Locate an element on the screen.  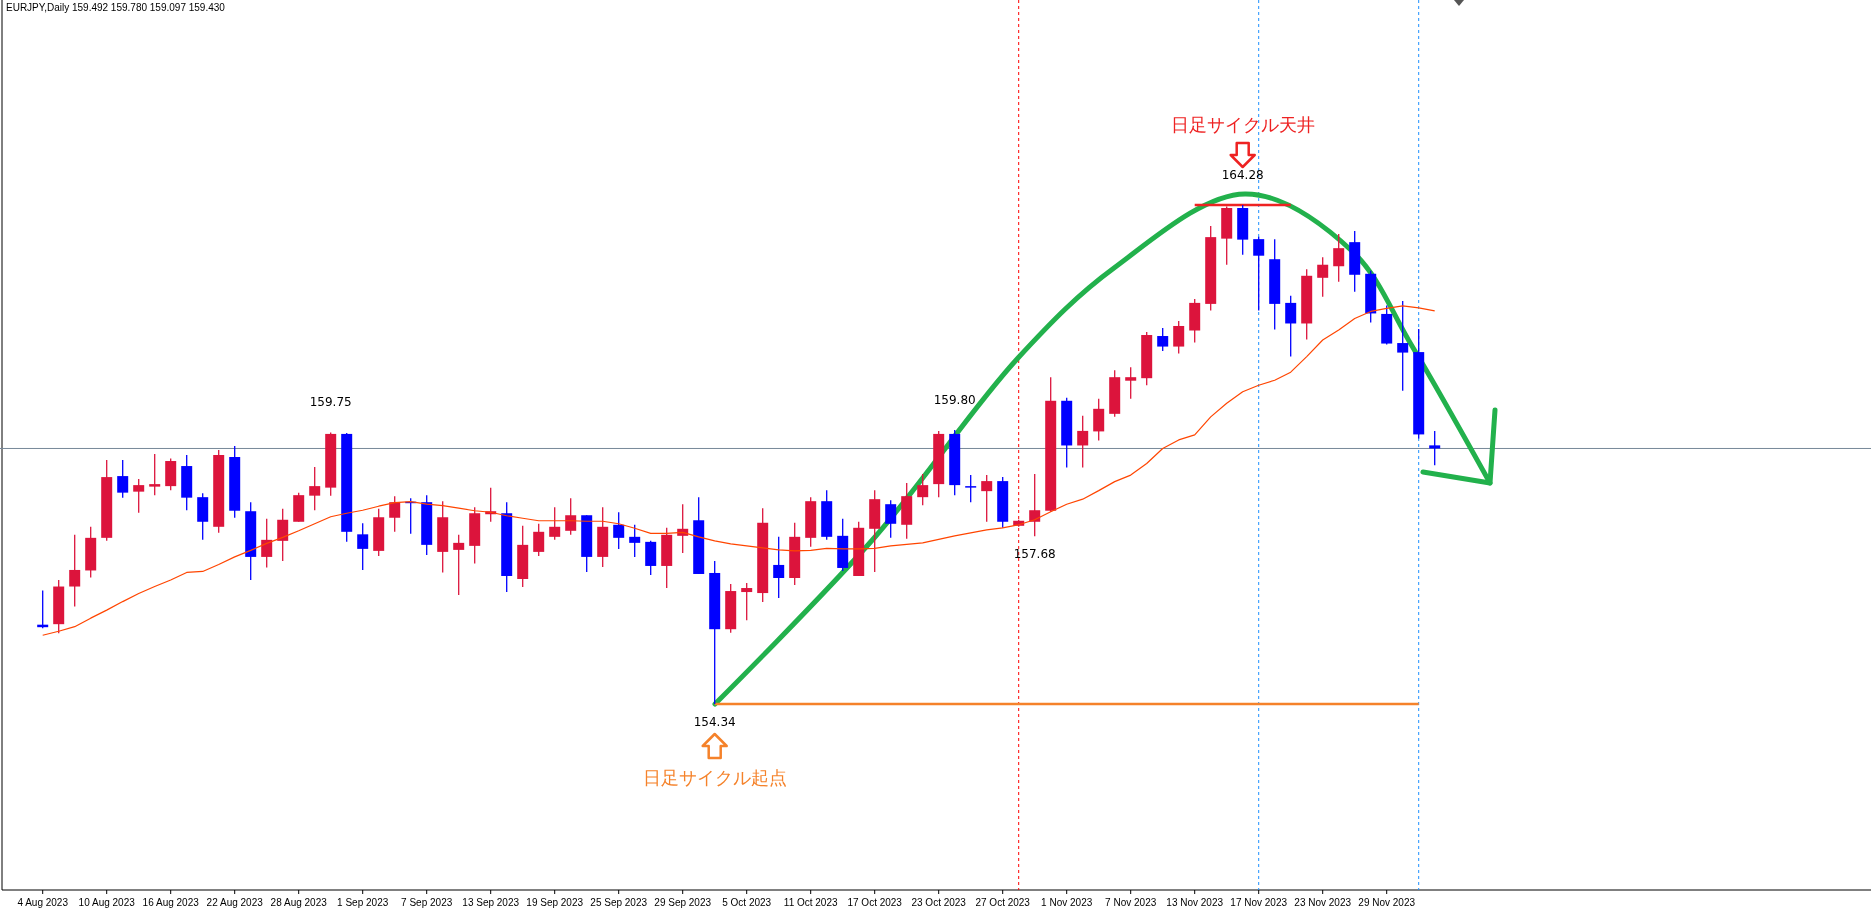
x-tick-label: 23 Oct 2023 is located at coordinates (939, 902).